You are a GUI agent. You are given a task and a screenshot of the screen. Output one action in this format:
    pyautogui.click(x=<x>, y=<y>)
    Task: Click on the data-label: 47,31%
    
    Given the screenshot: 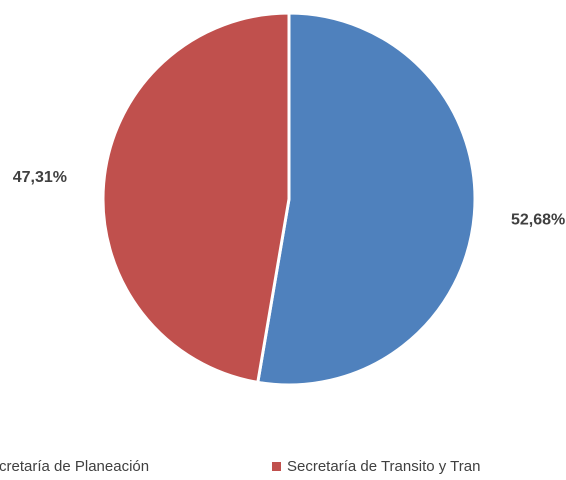 What is the action you would take?
    pyautogui.click(x=40, y=177)
    